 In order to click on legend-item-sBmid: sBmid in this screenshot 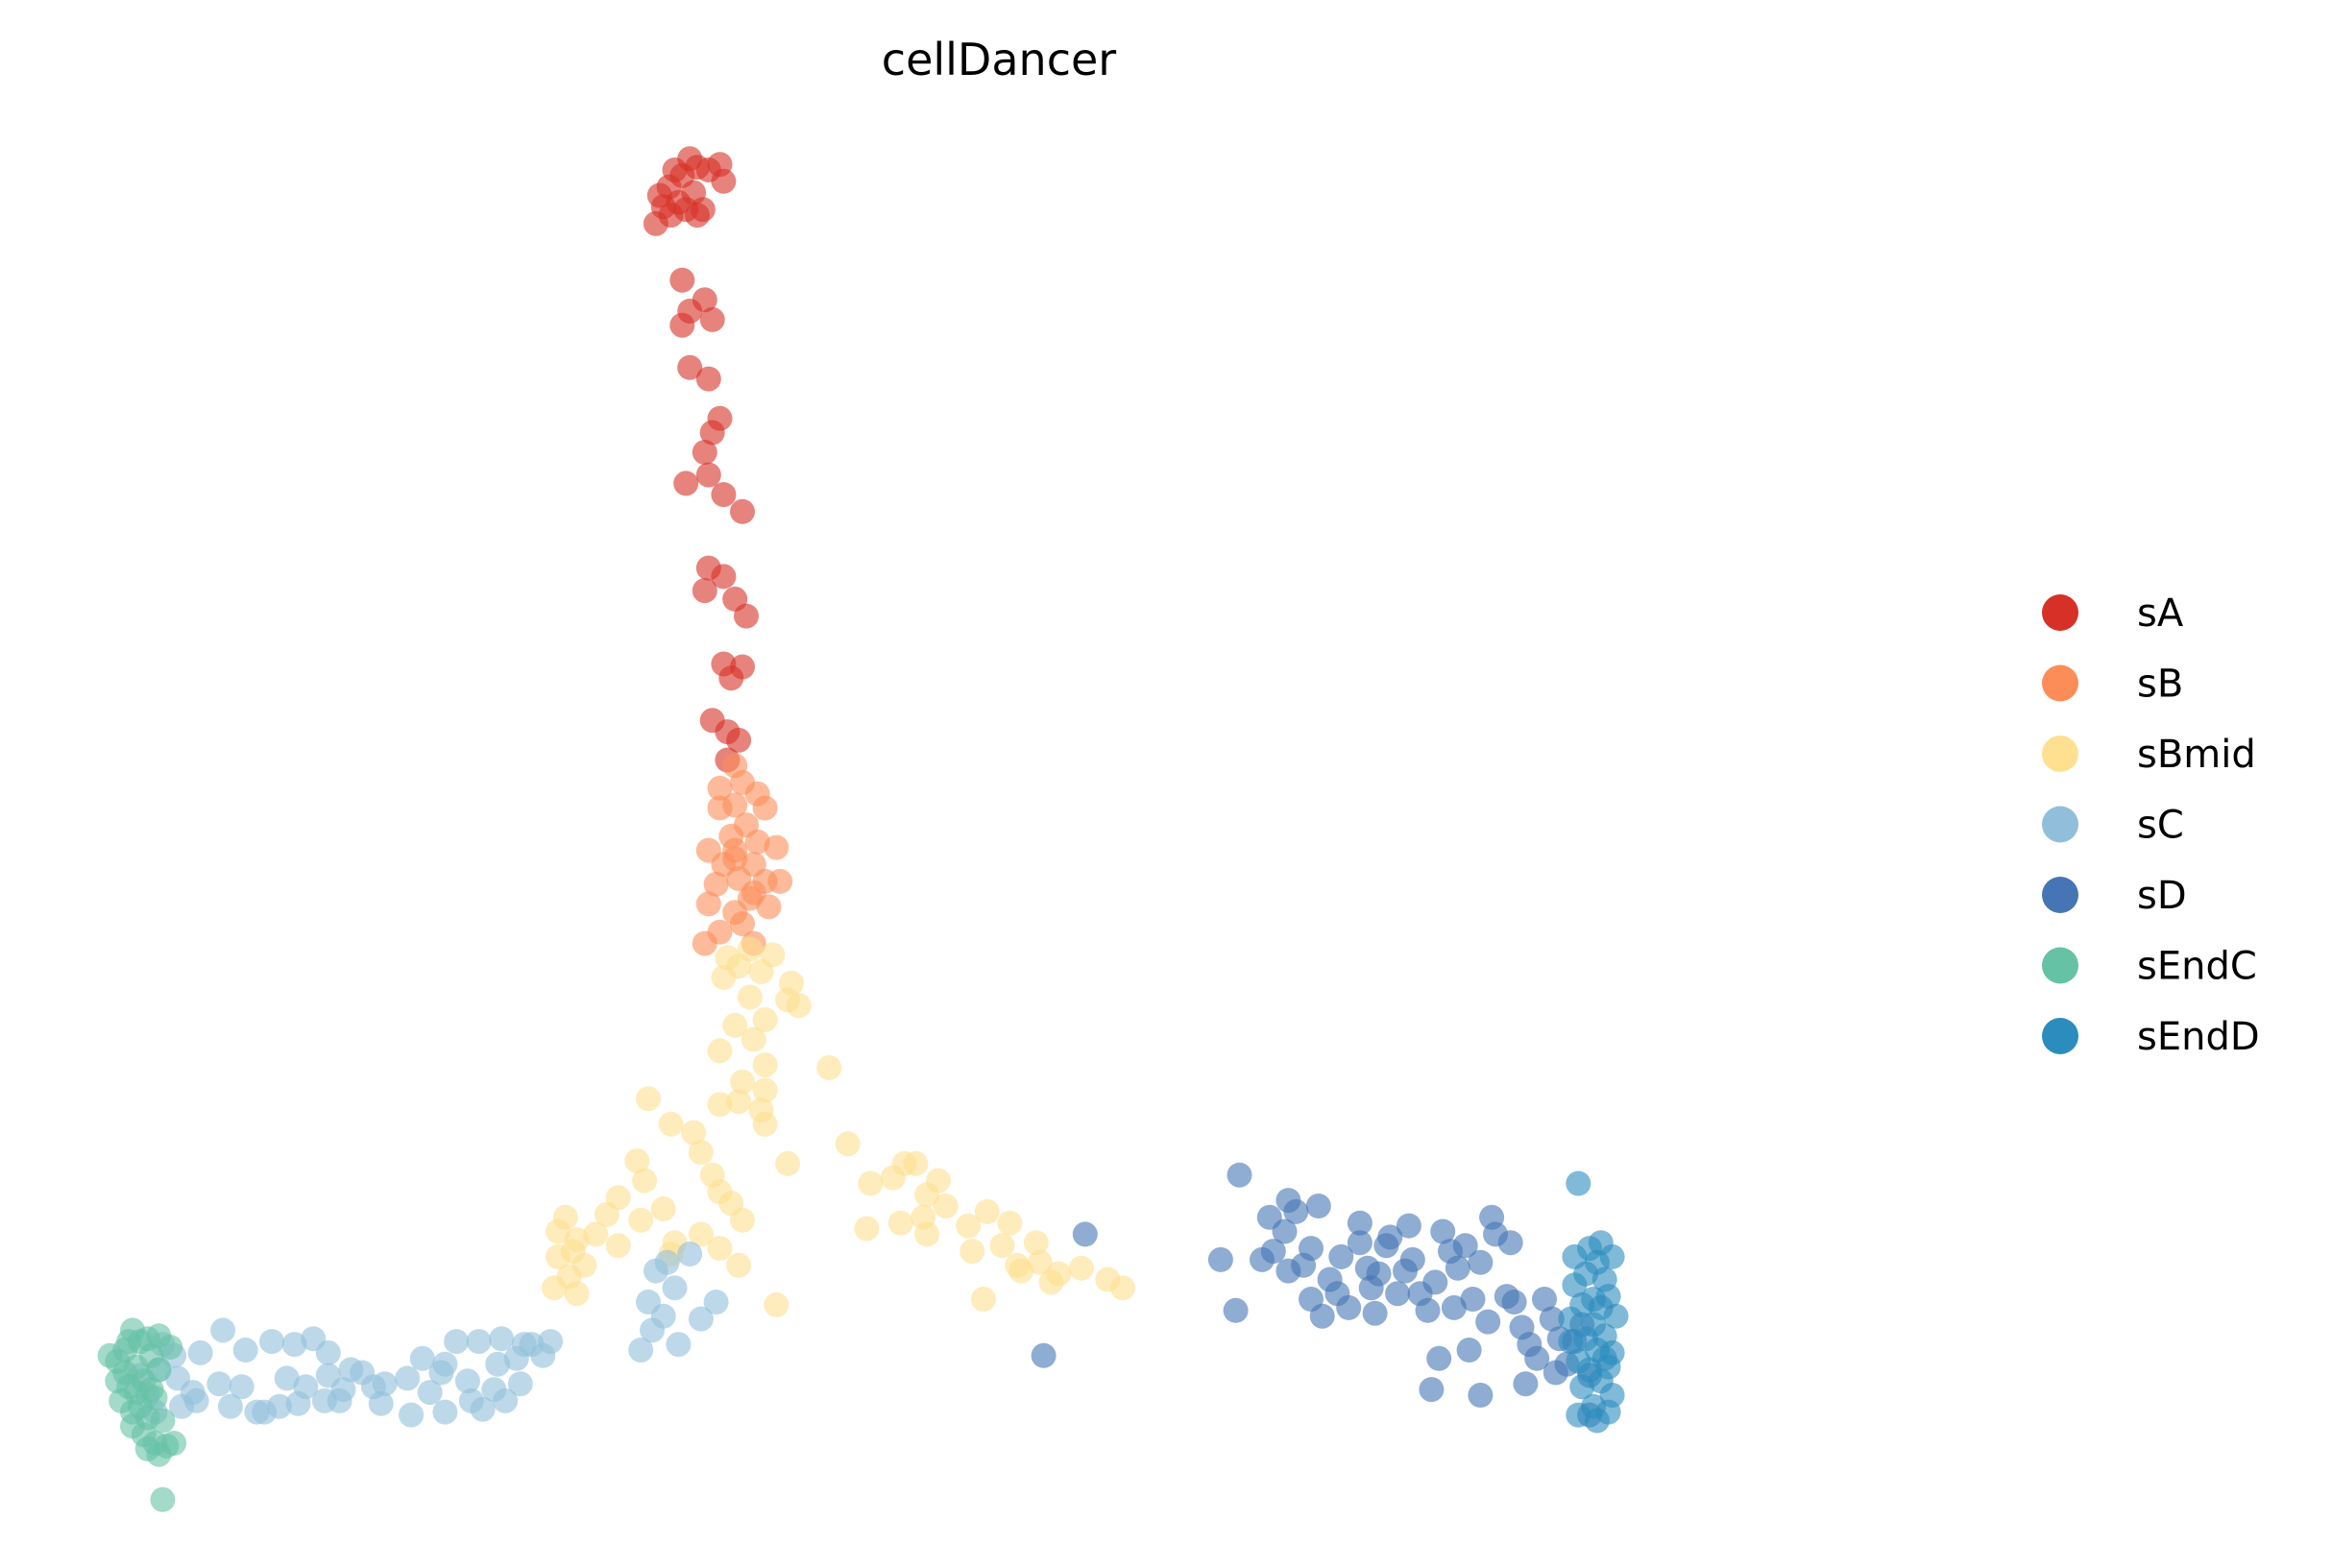, I will do `click(2149, 755)`.